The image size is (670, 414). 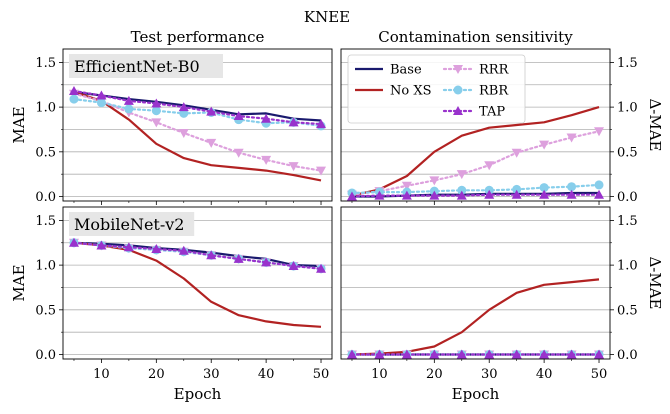 What do you see at coordinates (436, 89) in the screenshot?
I see `legend: Base No XS RRR RBR TAP` at bounding box center [436, 89].